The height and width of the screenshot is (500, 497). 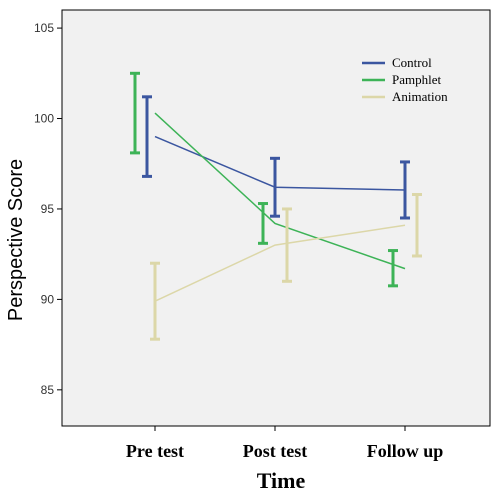 I want to click on y-axis: 85 90 95 100 105, so click(x=48, y=209).